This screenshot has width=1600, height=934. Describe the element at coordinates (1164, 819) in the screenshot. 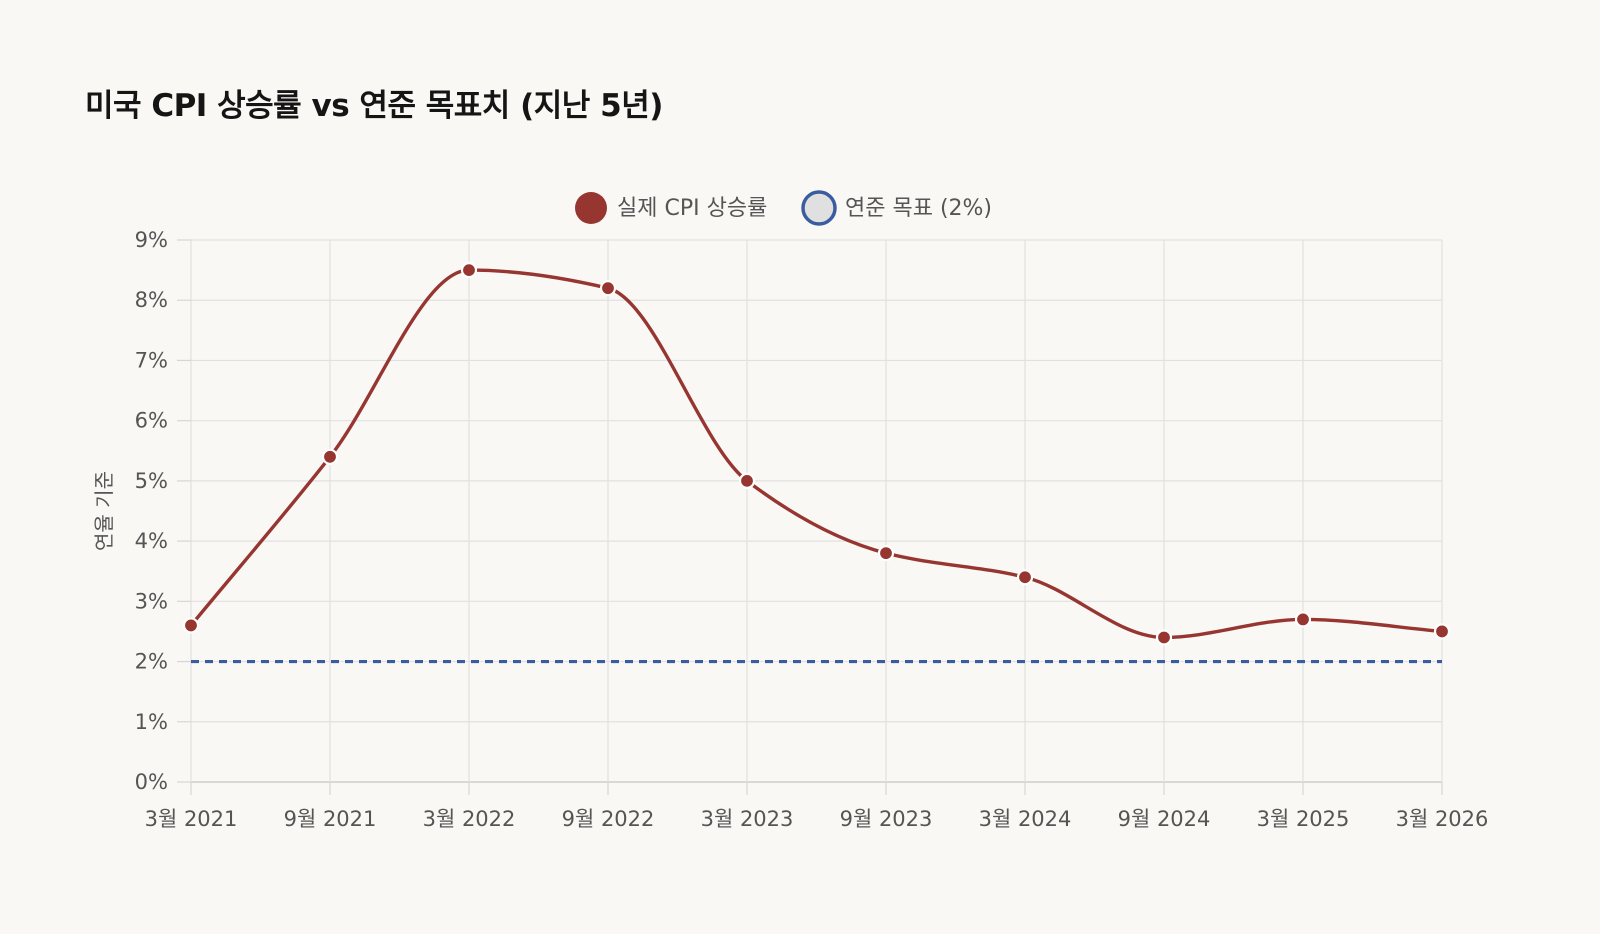

I see `x-tick-label: 9월 2024` at that location.